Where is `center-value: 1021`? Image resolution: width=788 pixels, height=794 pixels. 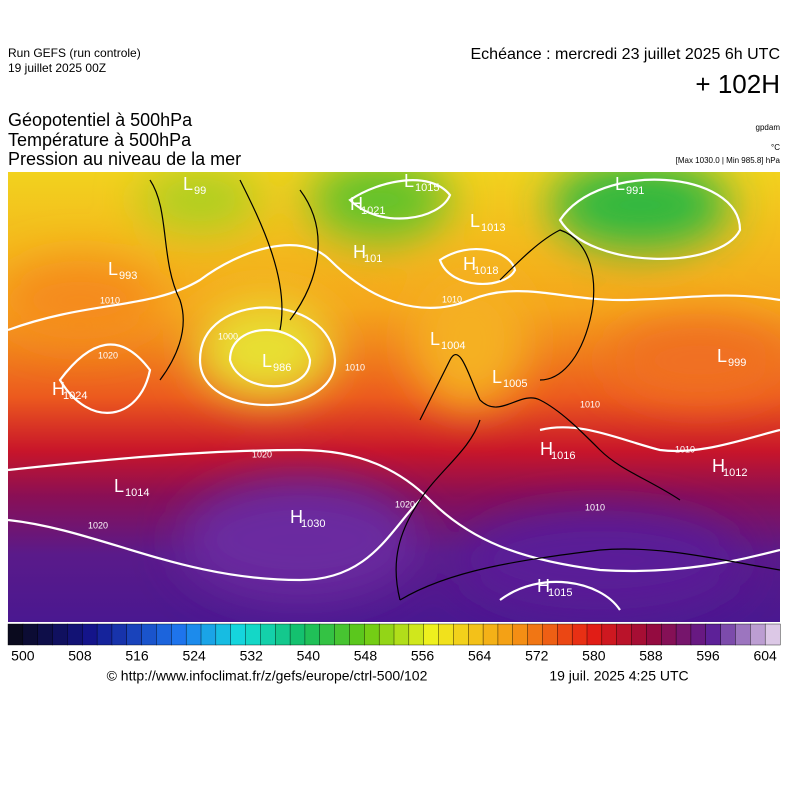
center-value: 1021 is located at coordinates (373, 211).